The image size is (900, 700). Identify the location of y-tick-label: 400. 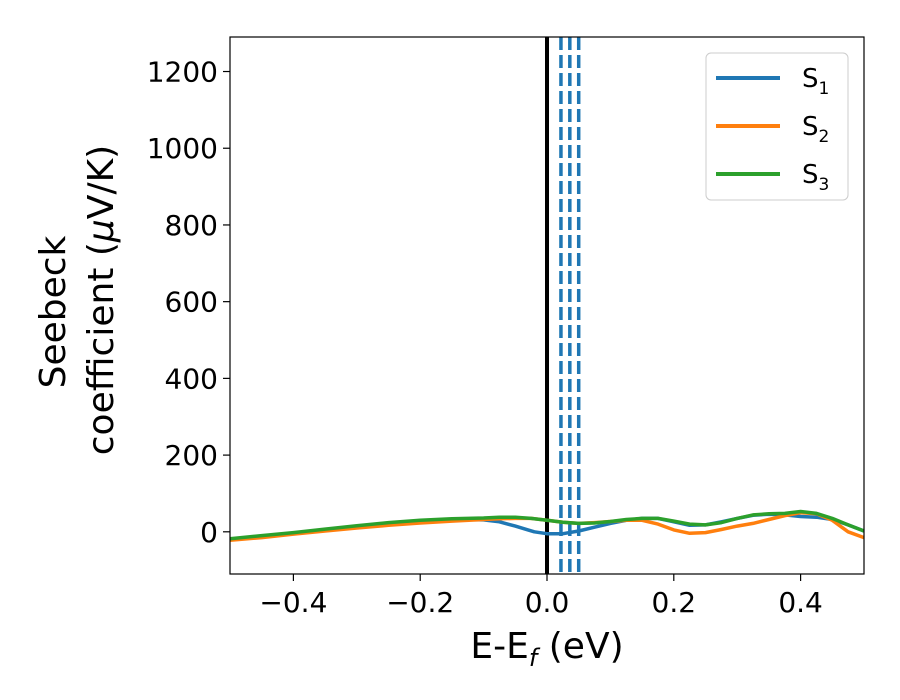
(191, 378).